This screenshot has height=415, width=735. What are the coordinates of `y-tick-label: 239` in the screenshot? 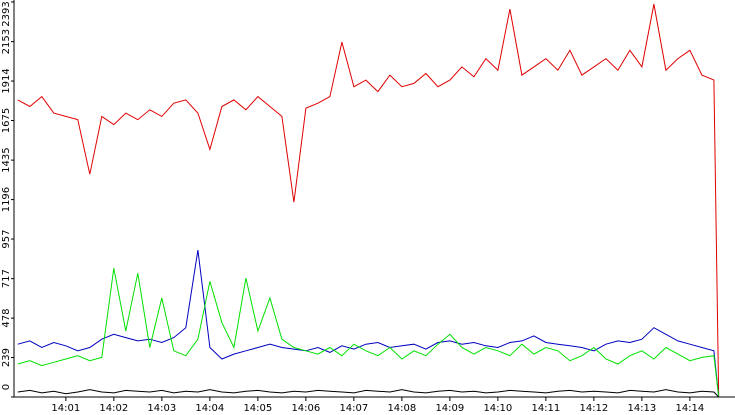 It's located at (6, 357).